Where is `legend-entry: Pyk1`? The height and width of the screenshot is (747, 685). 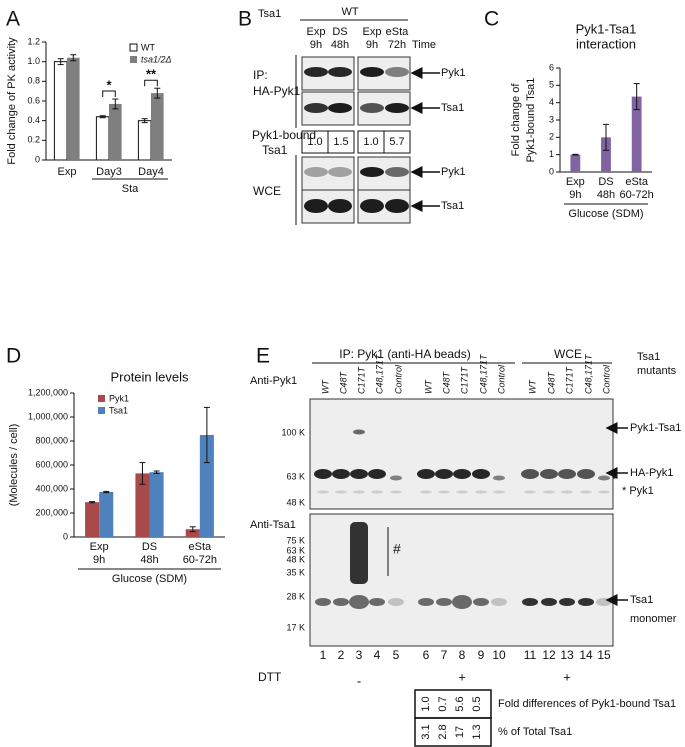 legend-entry: Pyk1 is located at coordinates (119, 398).